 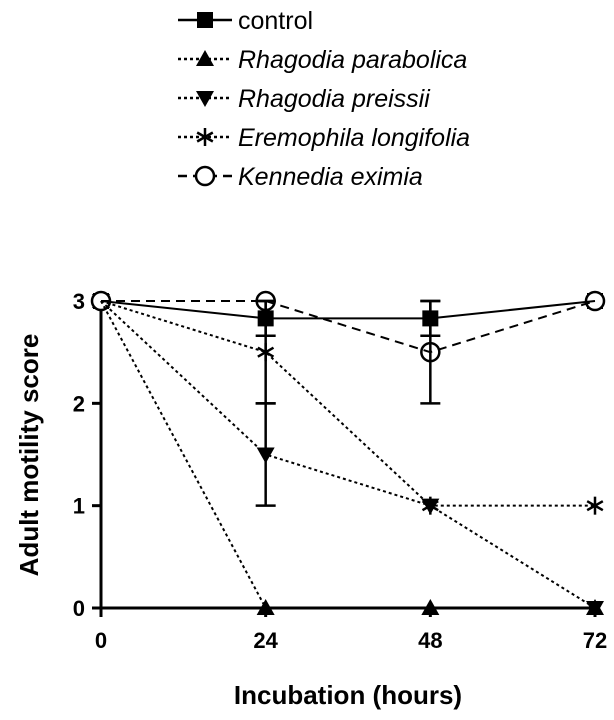 I want to click on y-tick-label: 0, so click(x=79, y=608).